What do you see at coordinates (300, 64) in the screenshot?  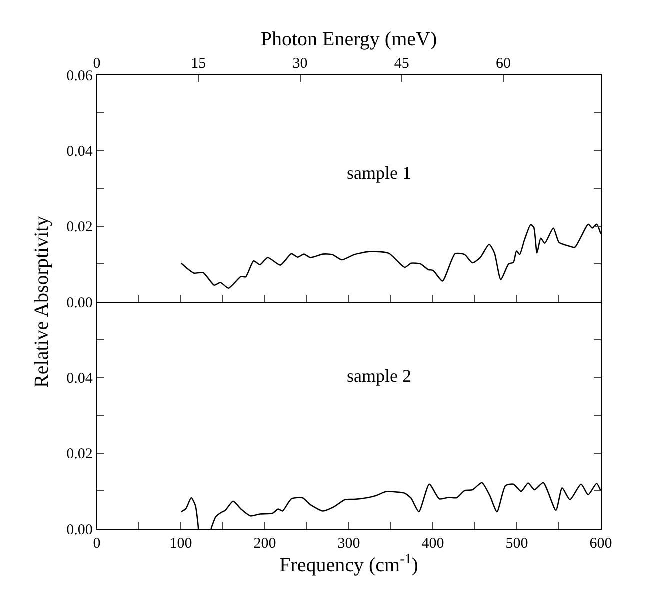 I see `x2-tick-label: 30` at bounding box center [300, 64].